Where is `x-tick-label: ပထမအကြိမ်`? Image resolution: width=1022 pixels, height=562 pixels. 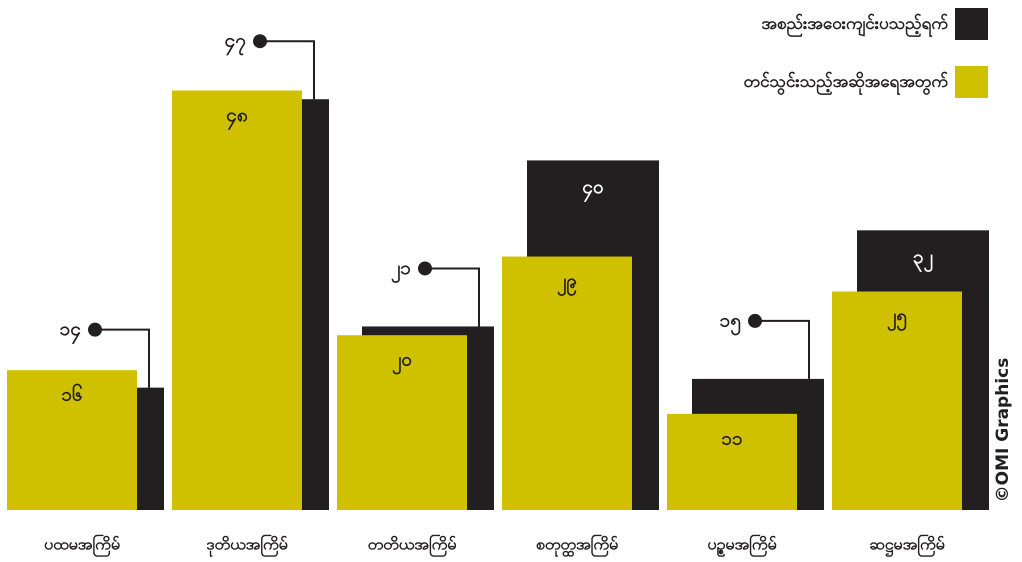 x-tick-label: ပထမအကြိမ် is located at coordinates (82, 546).